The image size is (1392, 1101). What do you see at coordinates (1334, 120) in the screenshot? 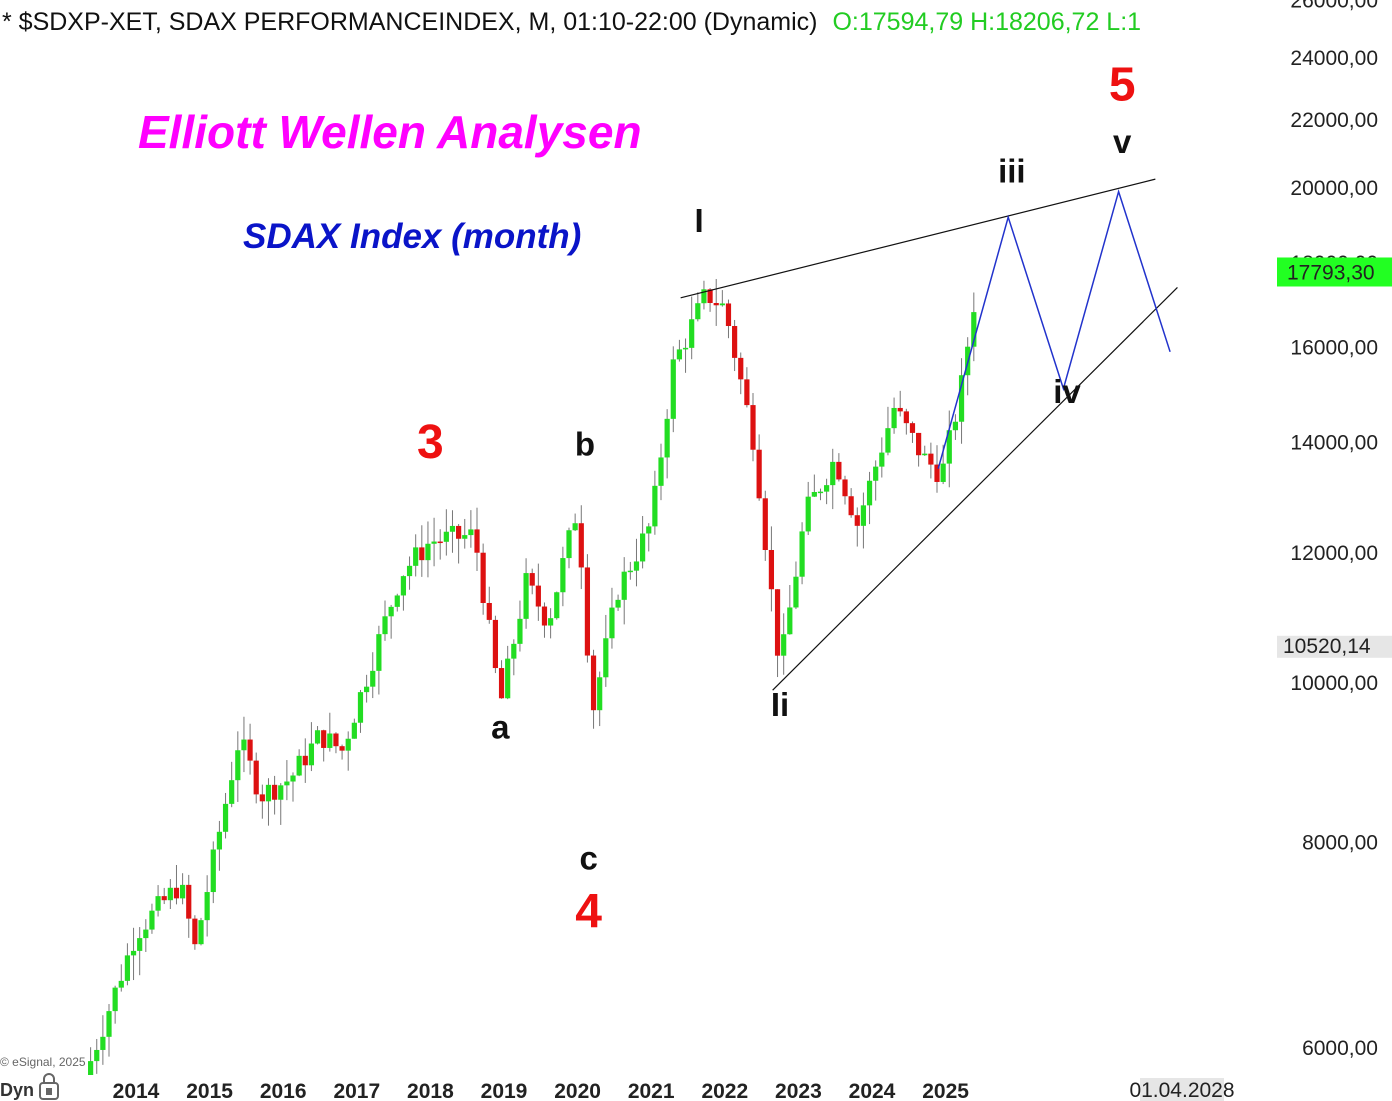
I see `y-tick-label: 22000,00` at bounding box center [1334, 120].